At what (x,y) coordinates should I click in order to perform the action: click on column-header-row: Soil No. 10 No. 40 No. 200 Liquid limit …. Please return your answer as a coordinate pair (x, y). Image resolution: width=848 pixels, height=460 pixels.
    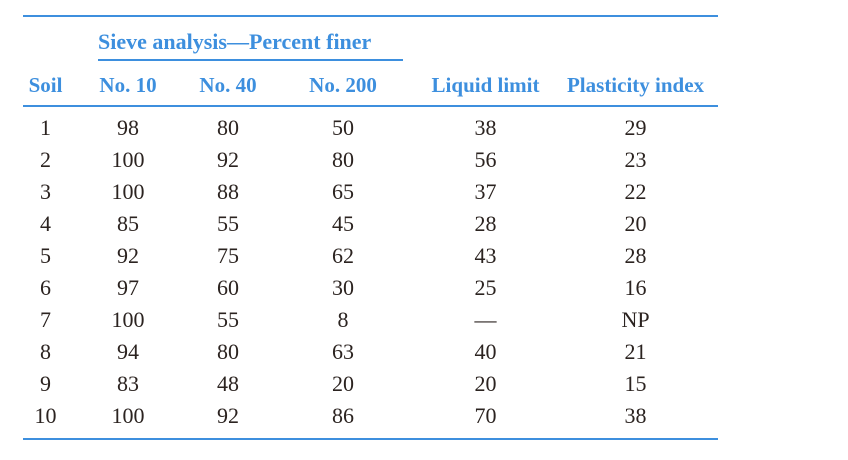
    Looking at the image, I should click on (371, 84).